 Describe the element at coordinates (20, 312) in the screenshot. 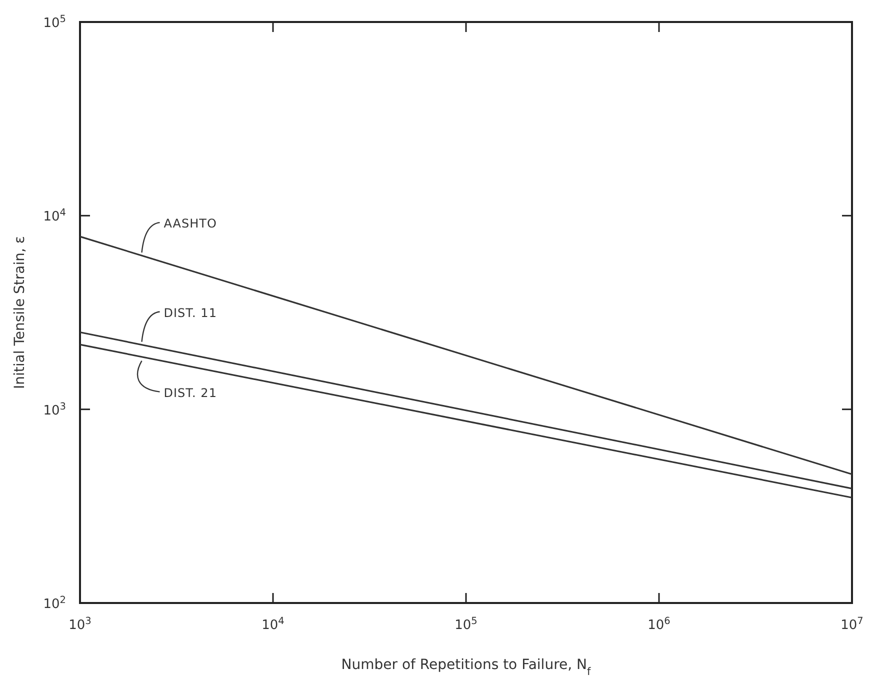

I see `y-axis-title: Initial Tensile Strain, ε` at that location.